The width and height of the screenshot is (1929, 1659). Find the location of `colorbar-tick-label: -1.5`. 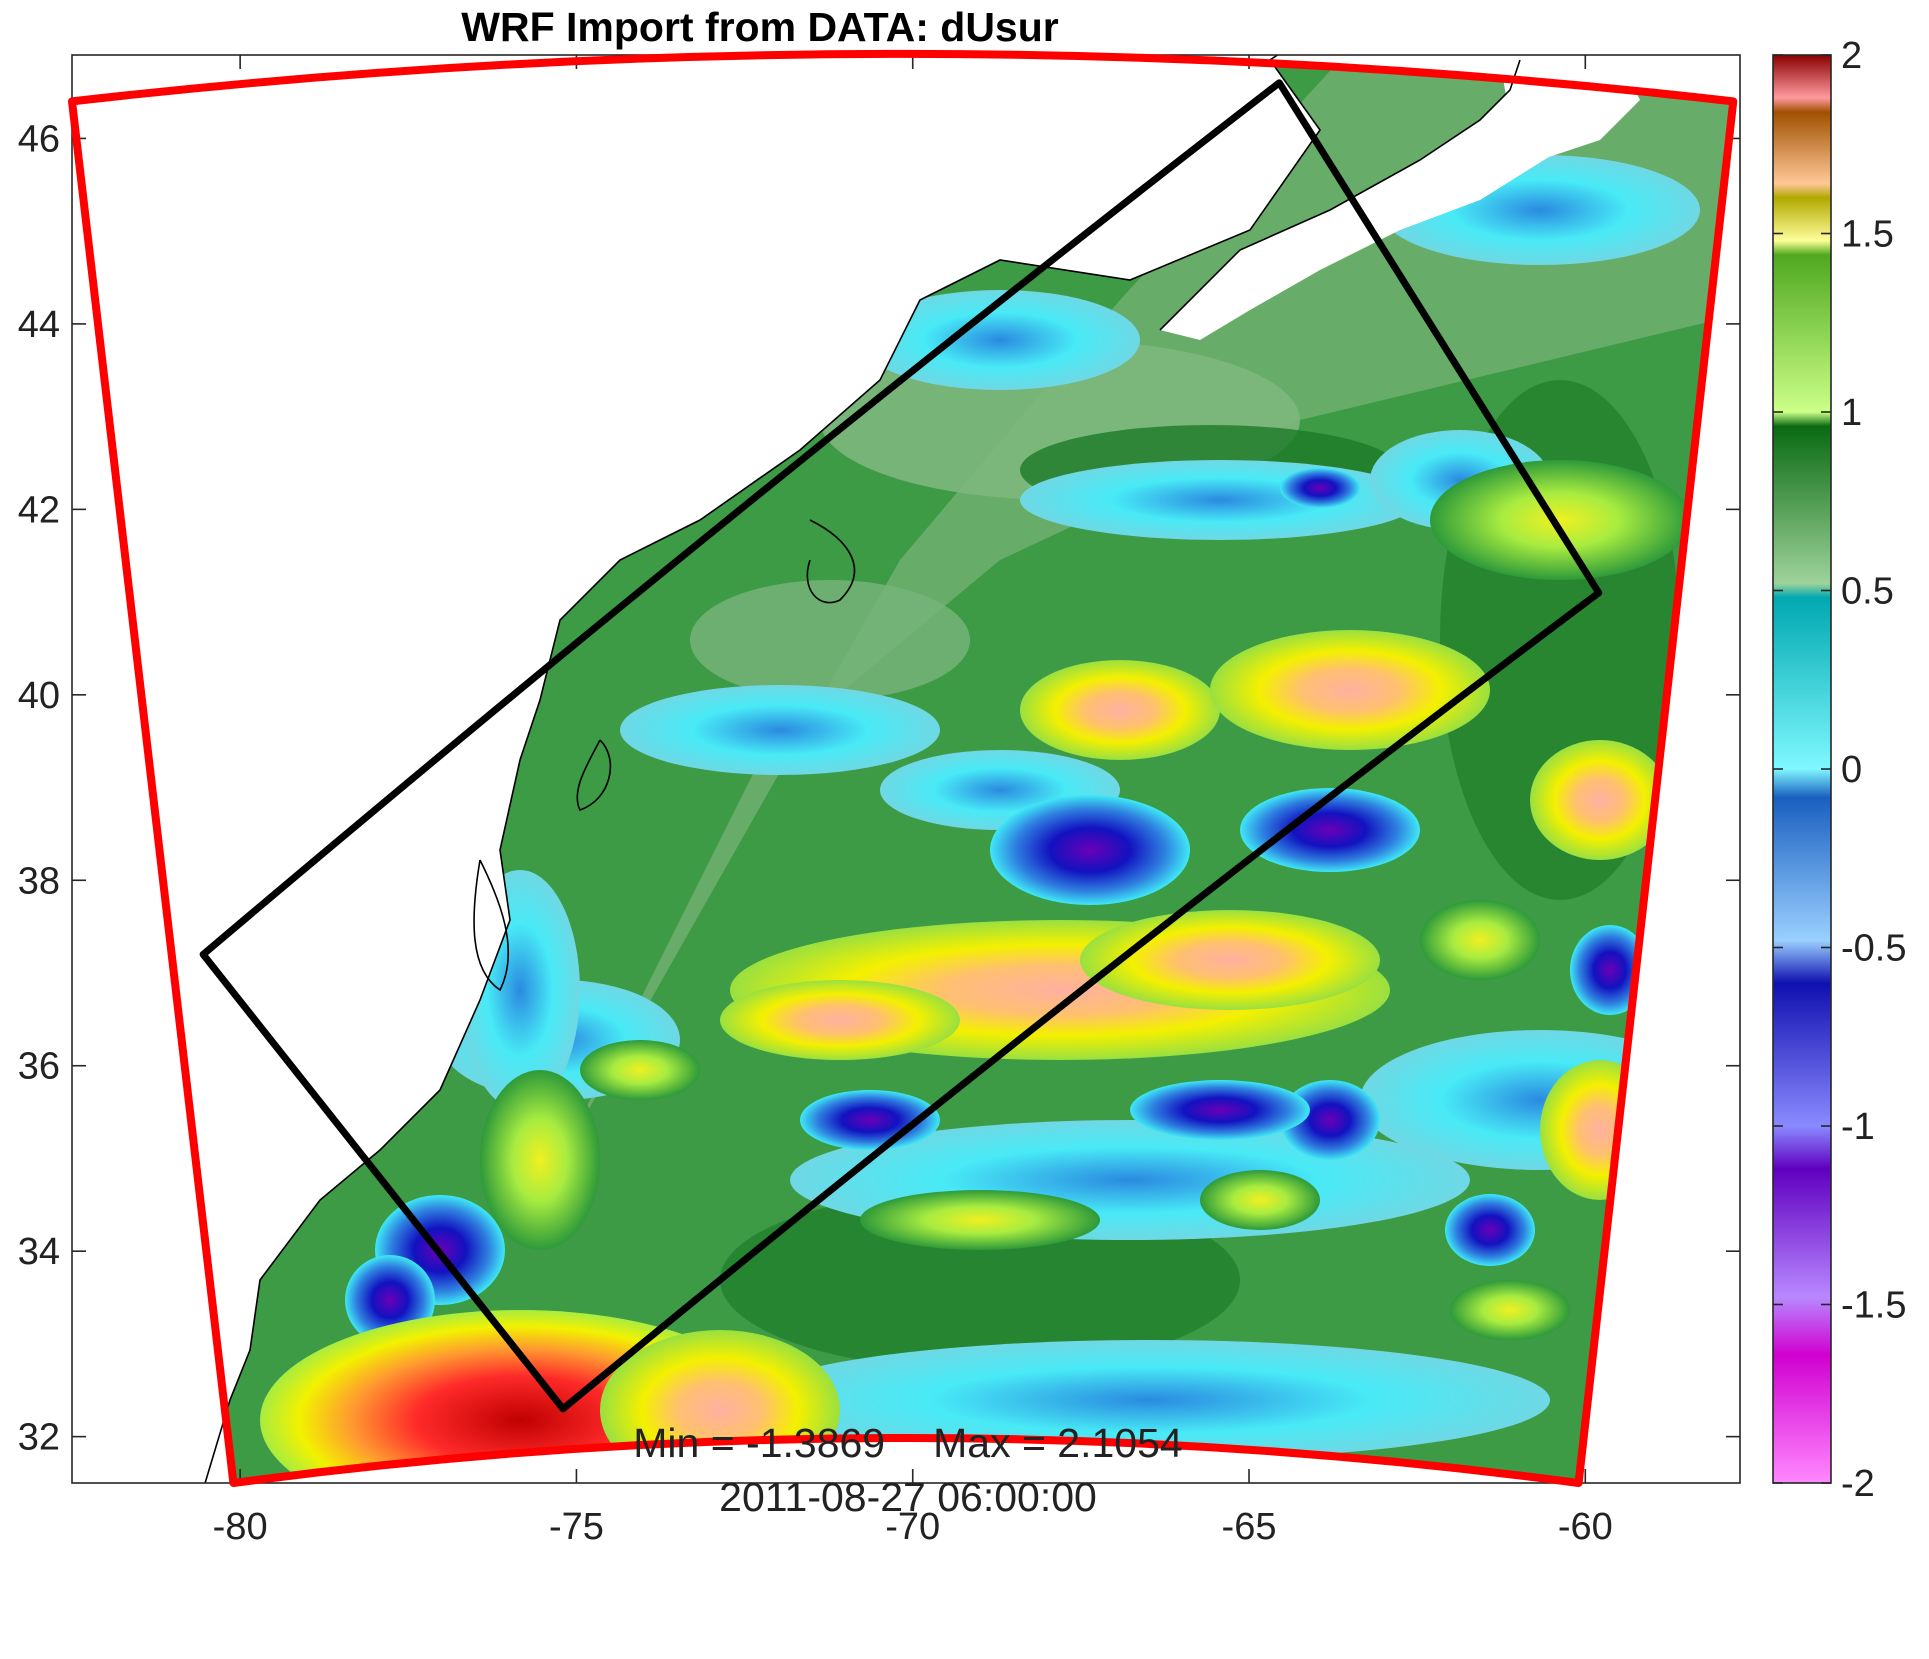

colorbar-tick-label: -1.5 is located at coordinates (1873, 1306).